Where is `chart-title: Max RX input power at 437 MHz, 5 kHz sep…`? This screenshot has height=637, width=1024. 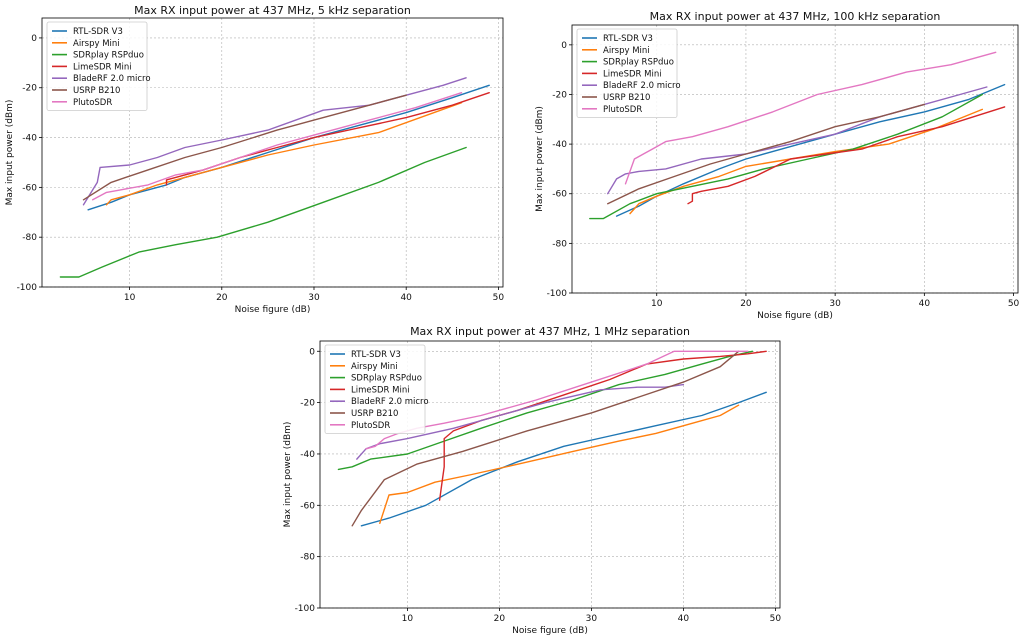
chart-title: Max RX input power at 437 MHz, 5 kHz sep… is located at coordinates (272, 10).